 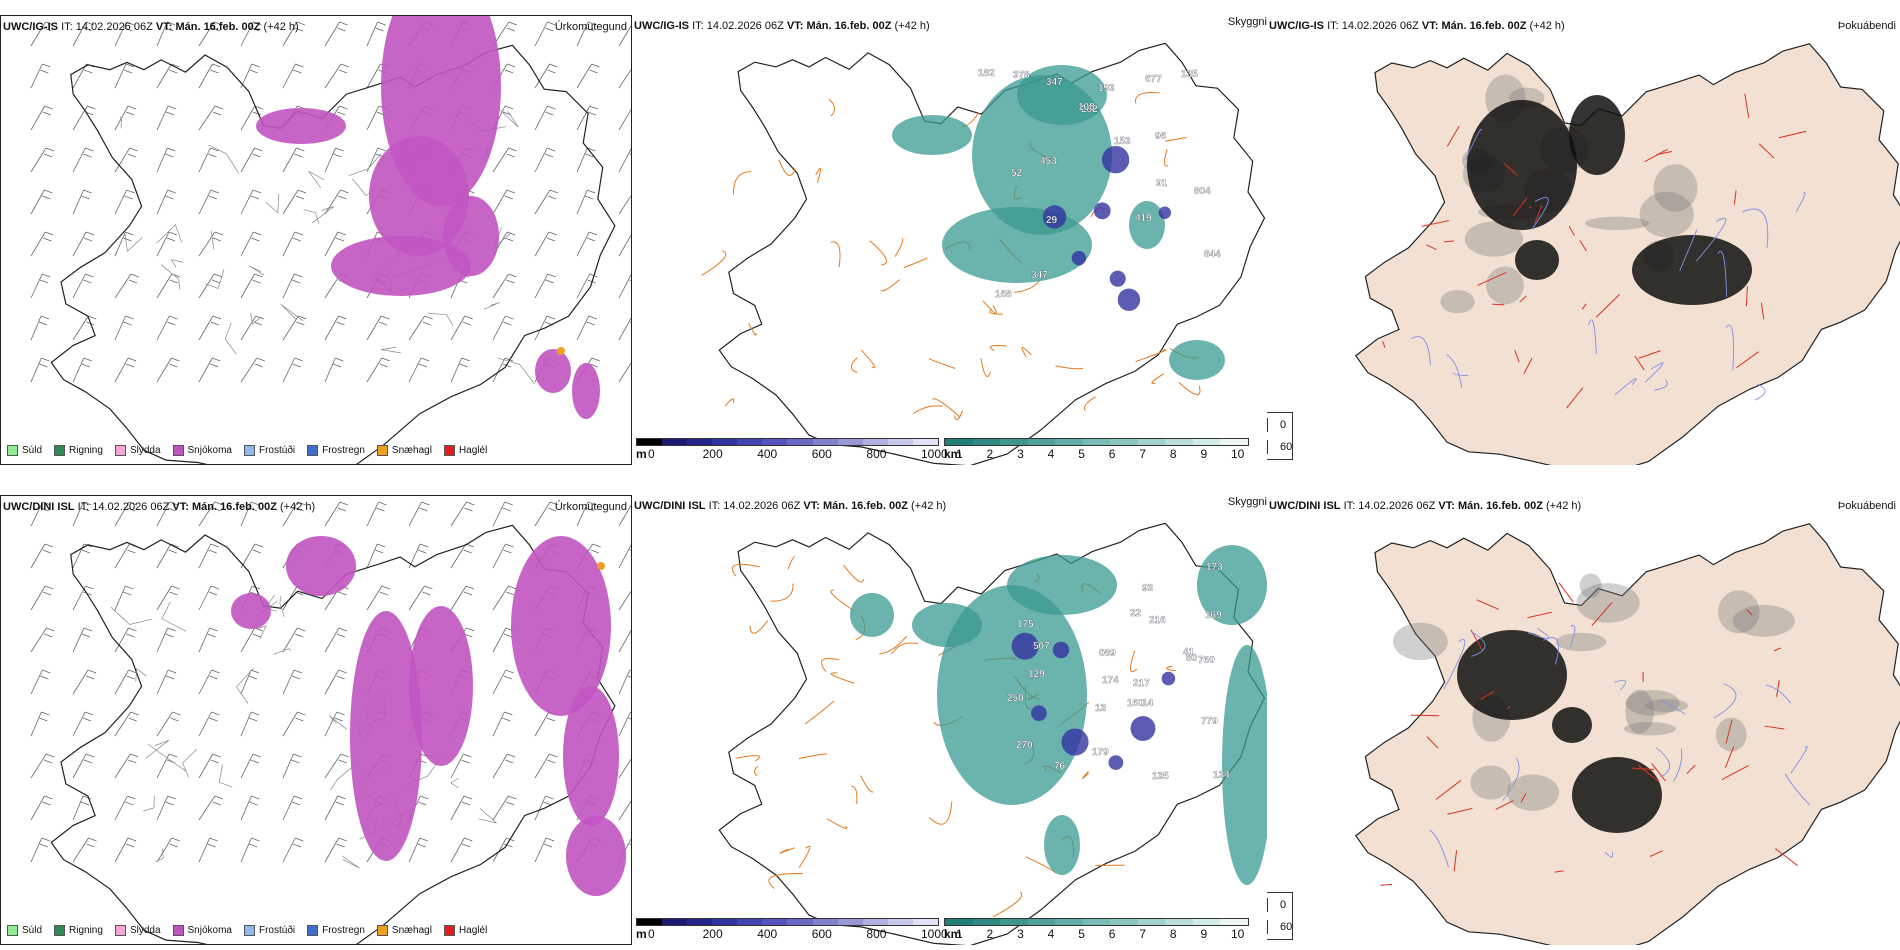 I want to click on colorbar-tick: 3, so click(x=1020, y=454).